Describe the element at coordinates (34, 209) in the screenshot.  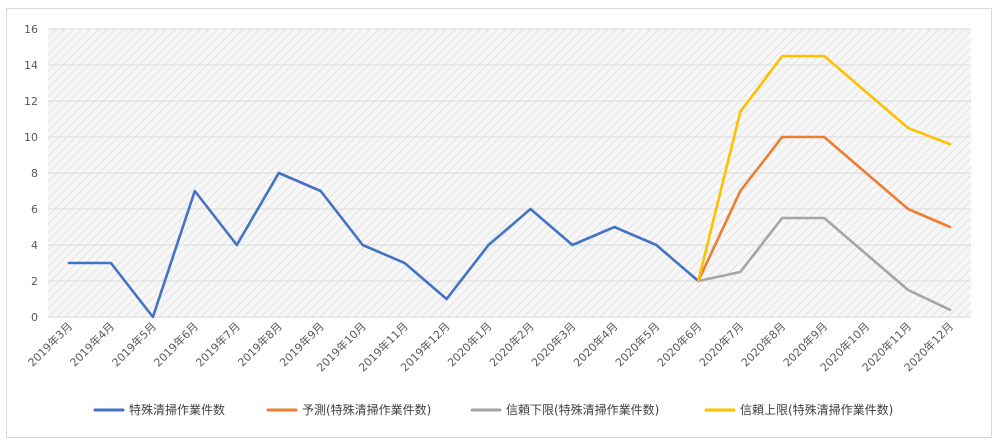
I see `y-tick-label: 6` at that location.